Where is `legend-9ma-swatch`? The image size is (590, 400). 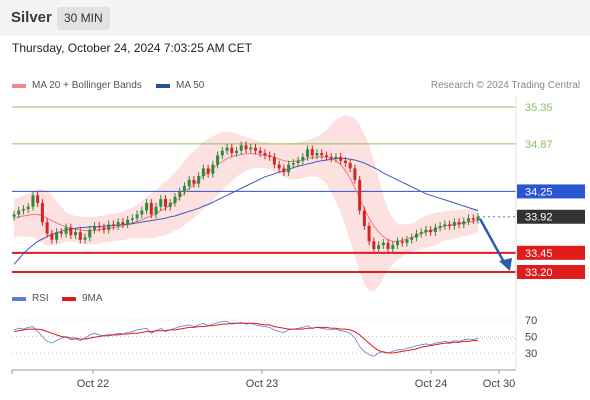
legend-9ma-swatch is located at coordinates (69, 298).